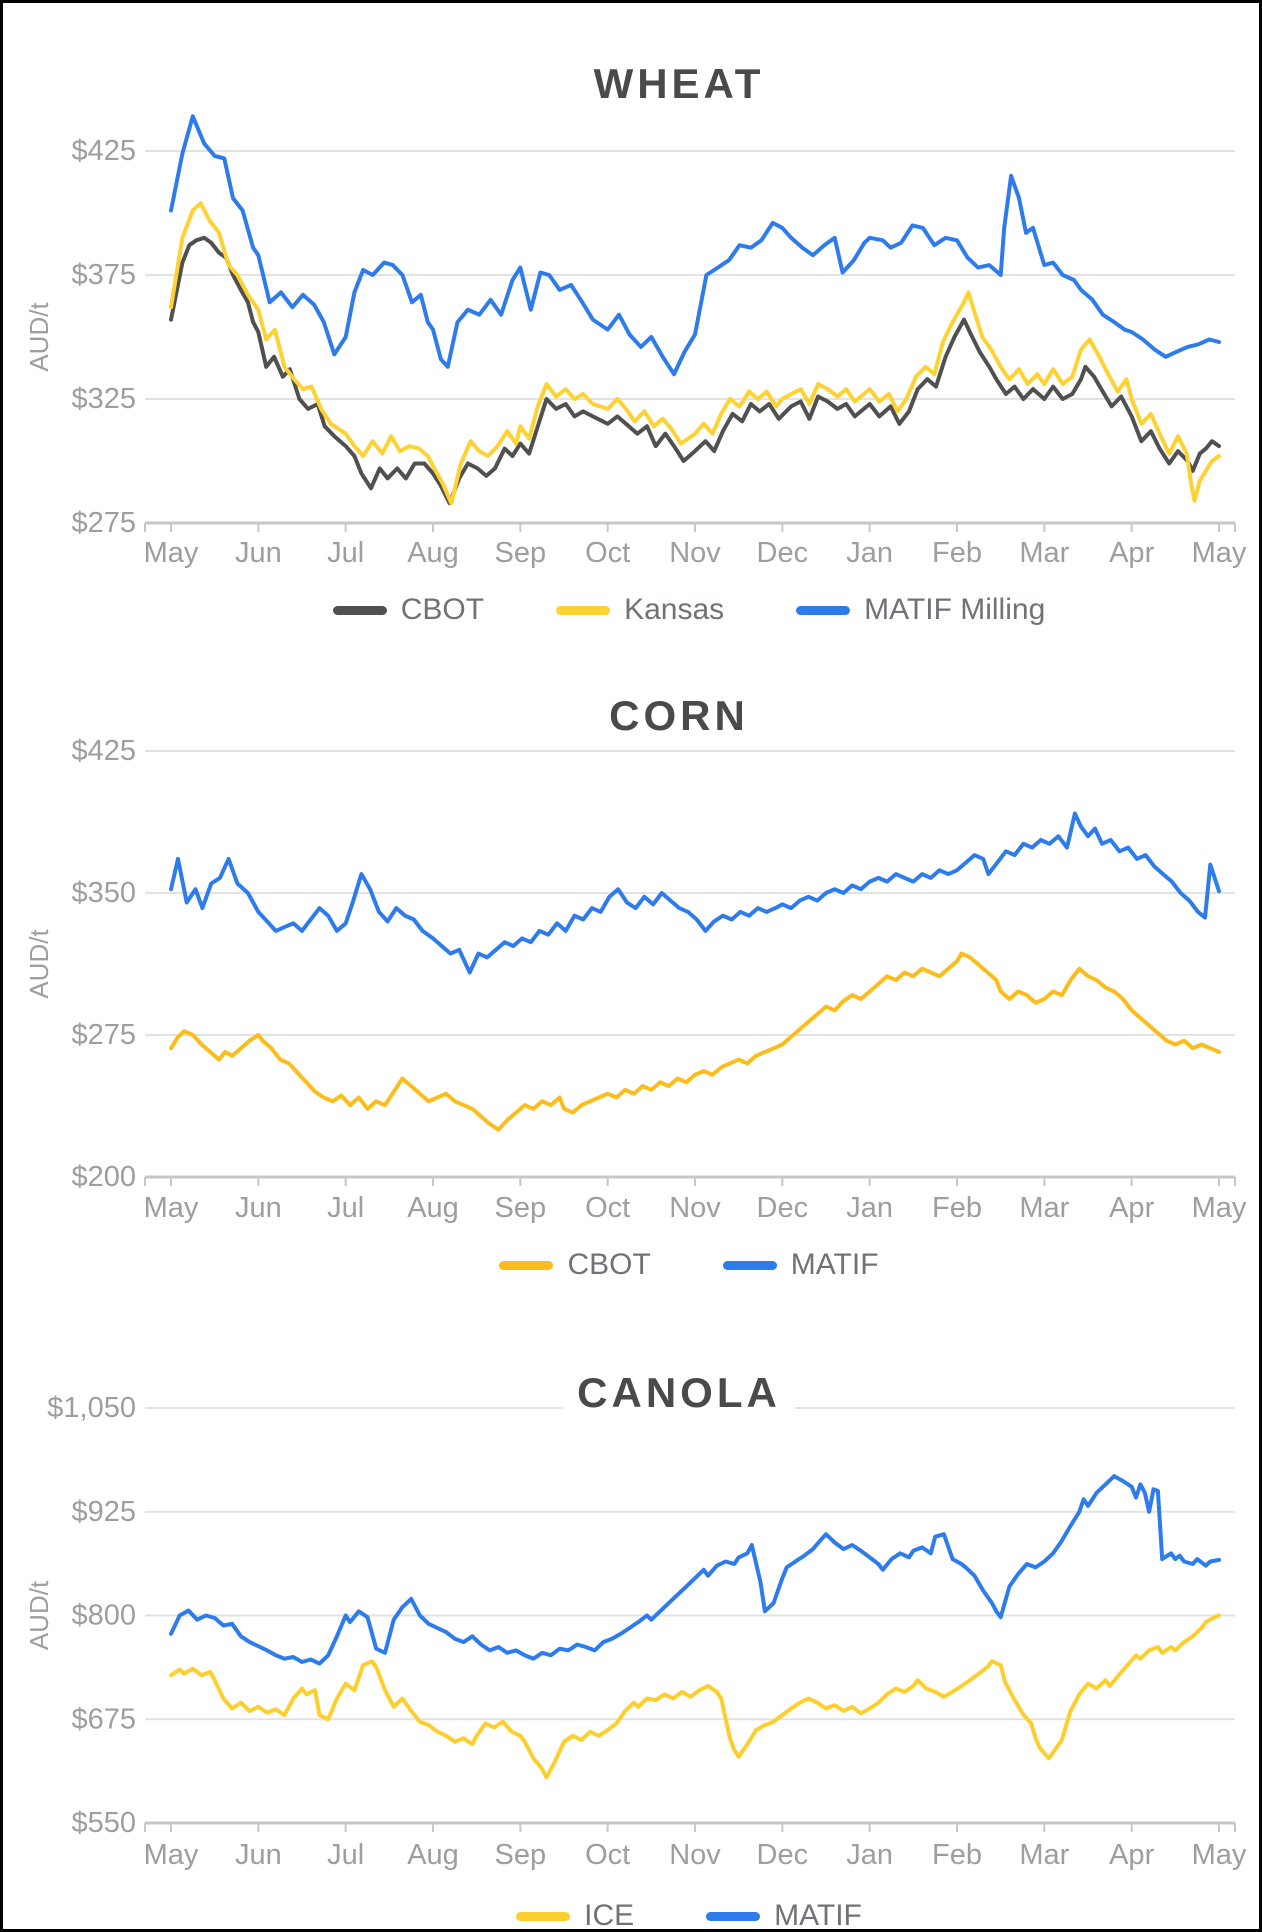  I want to click on series-line-matif-milling, so click(695, 245).